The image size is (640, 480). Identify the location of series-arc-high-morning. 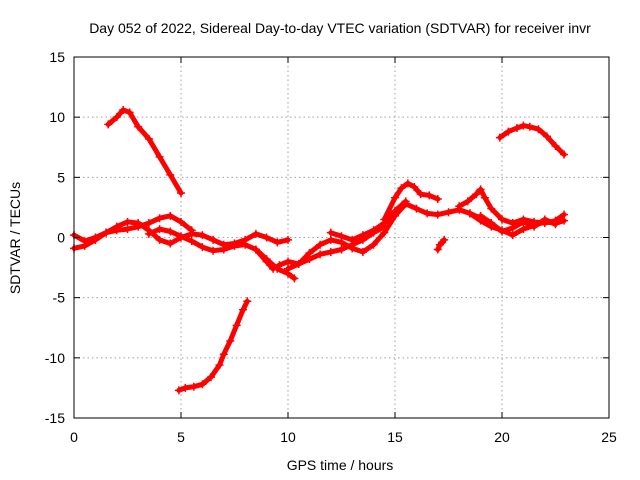
(144, 151).